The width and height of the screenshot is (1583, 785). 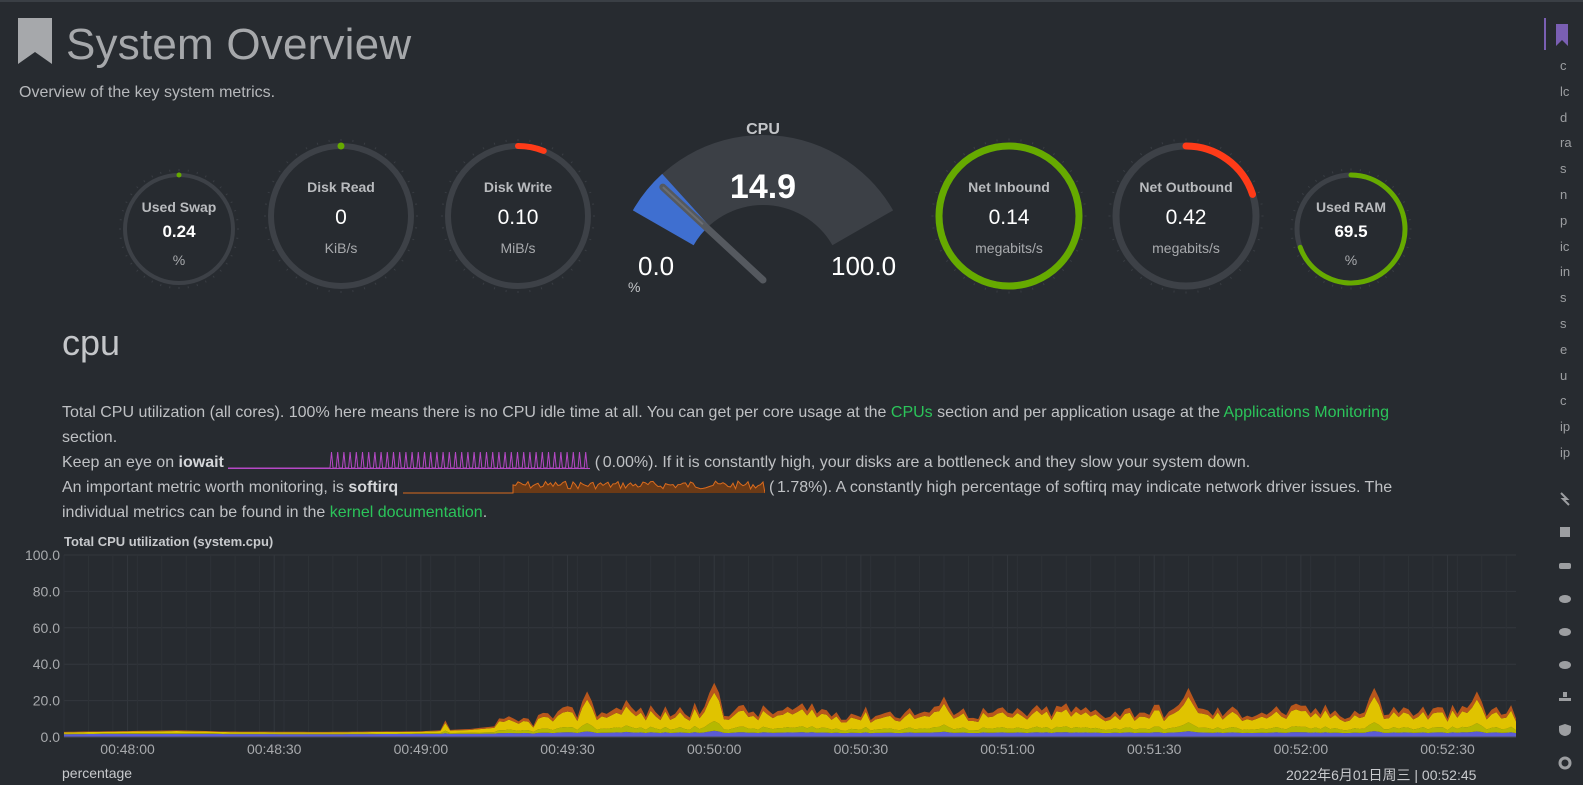 What do you see at coordinates (1009, 187) in the screenshot?
I see `gauge-title: Net Inbound` at bounding box center [1009, 187].